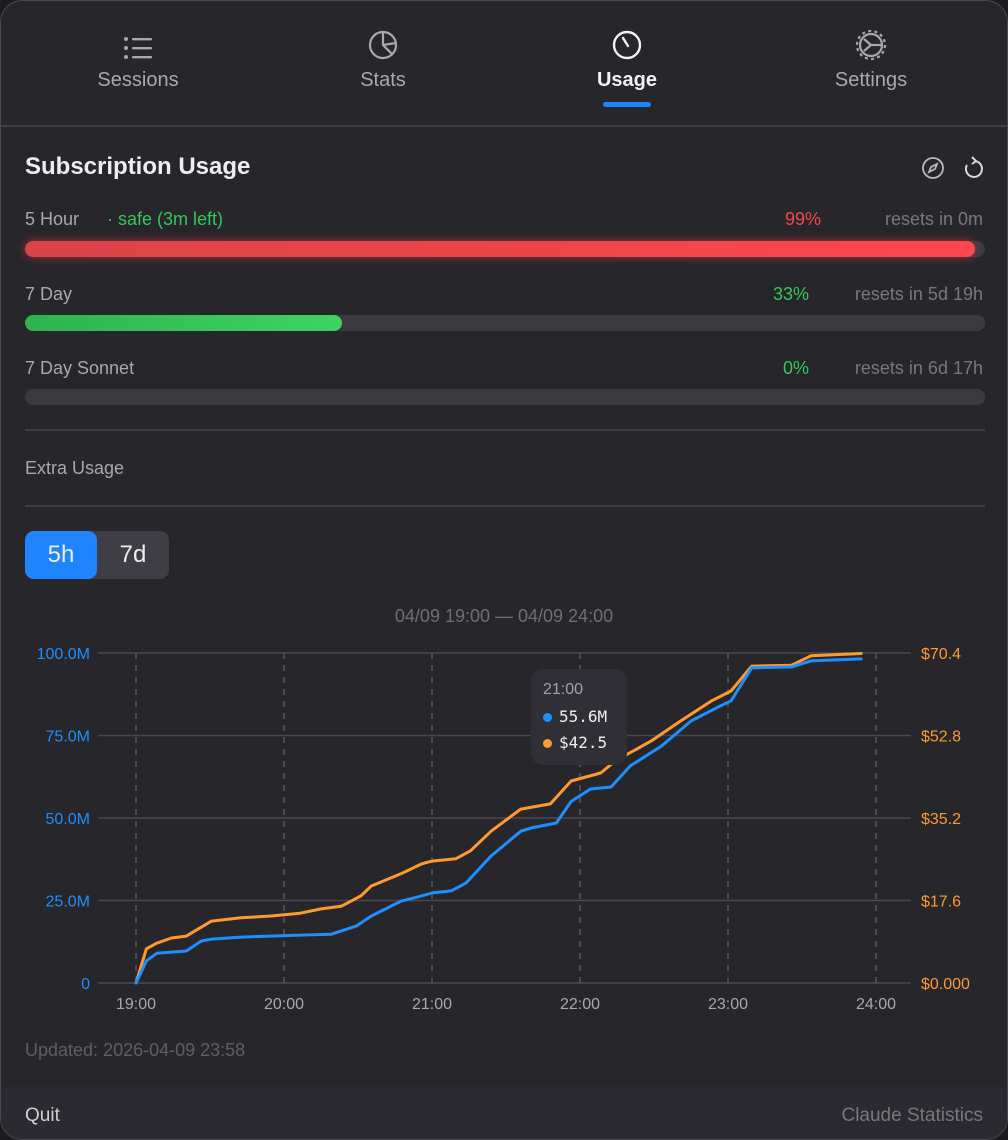 This screenshot has width=1008, height=1140. I want to click on active-tab-indicator, so click(627, 104).